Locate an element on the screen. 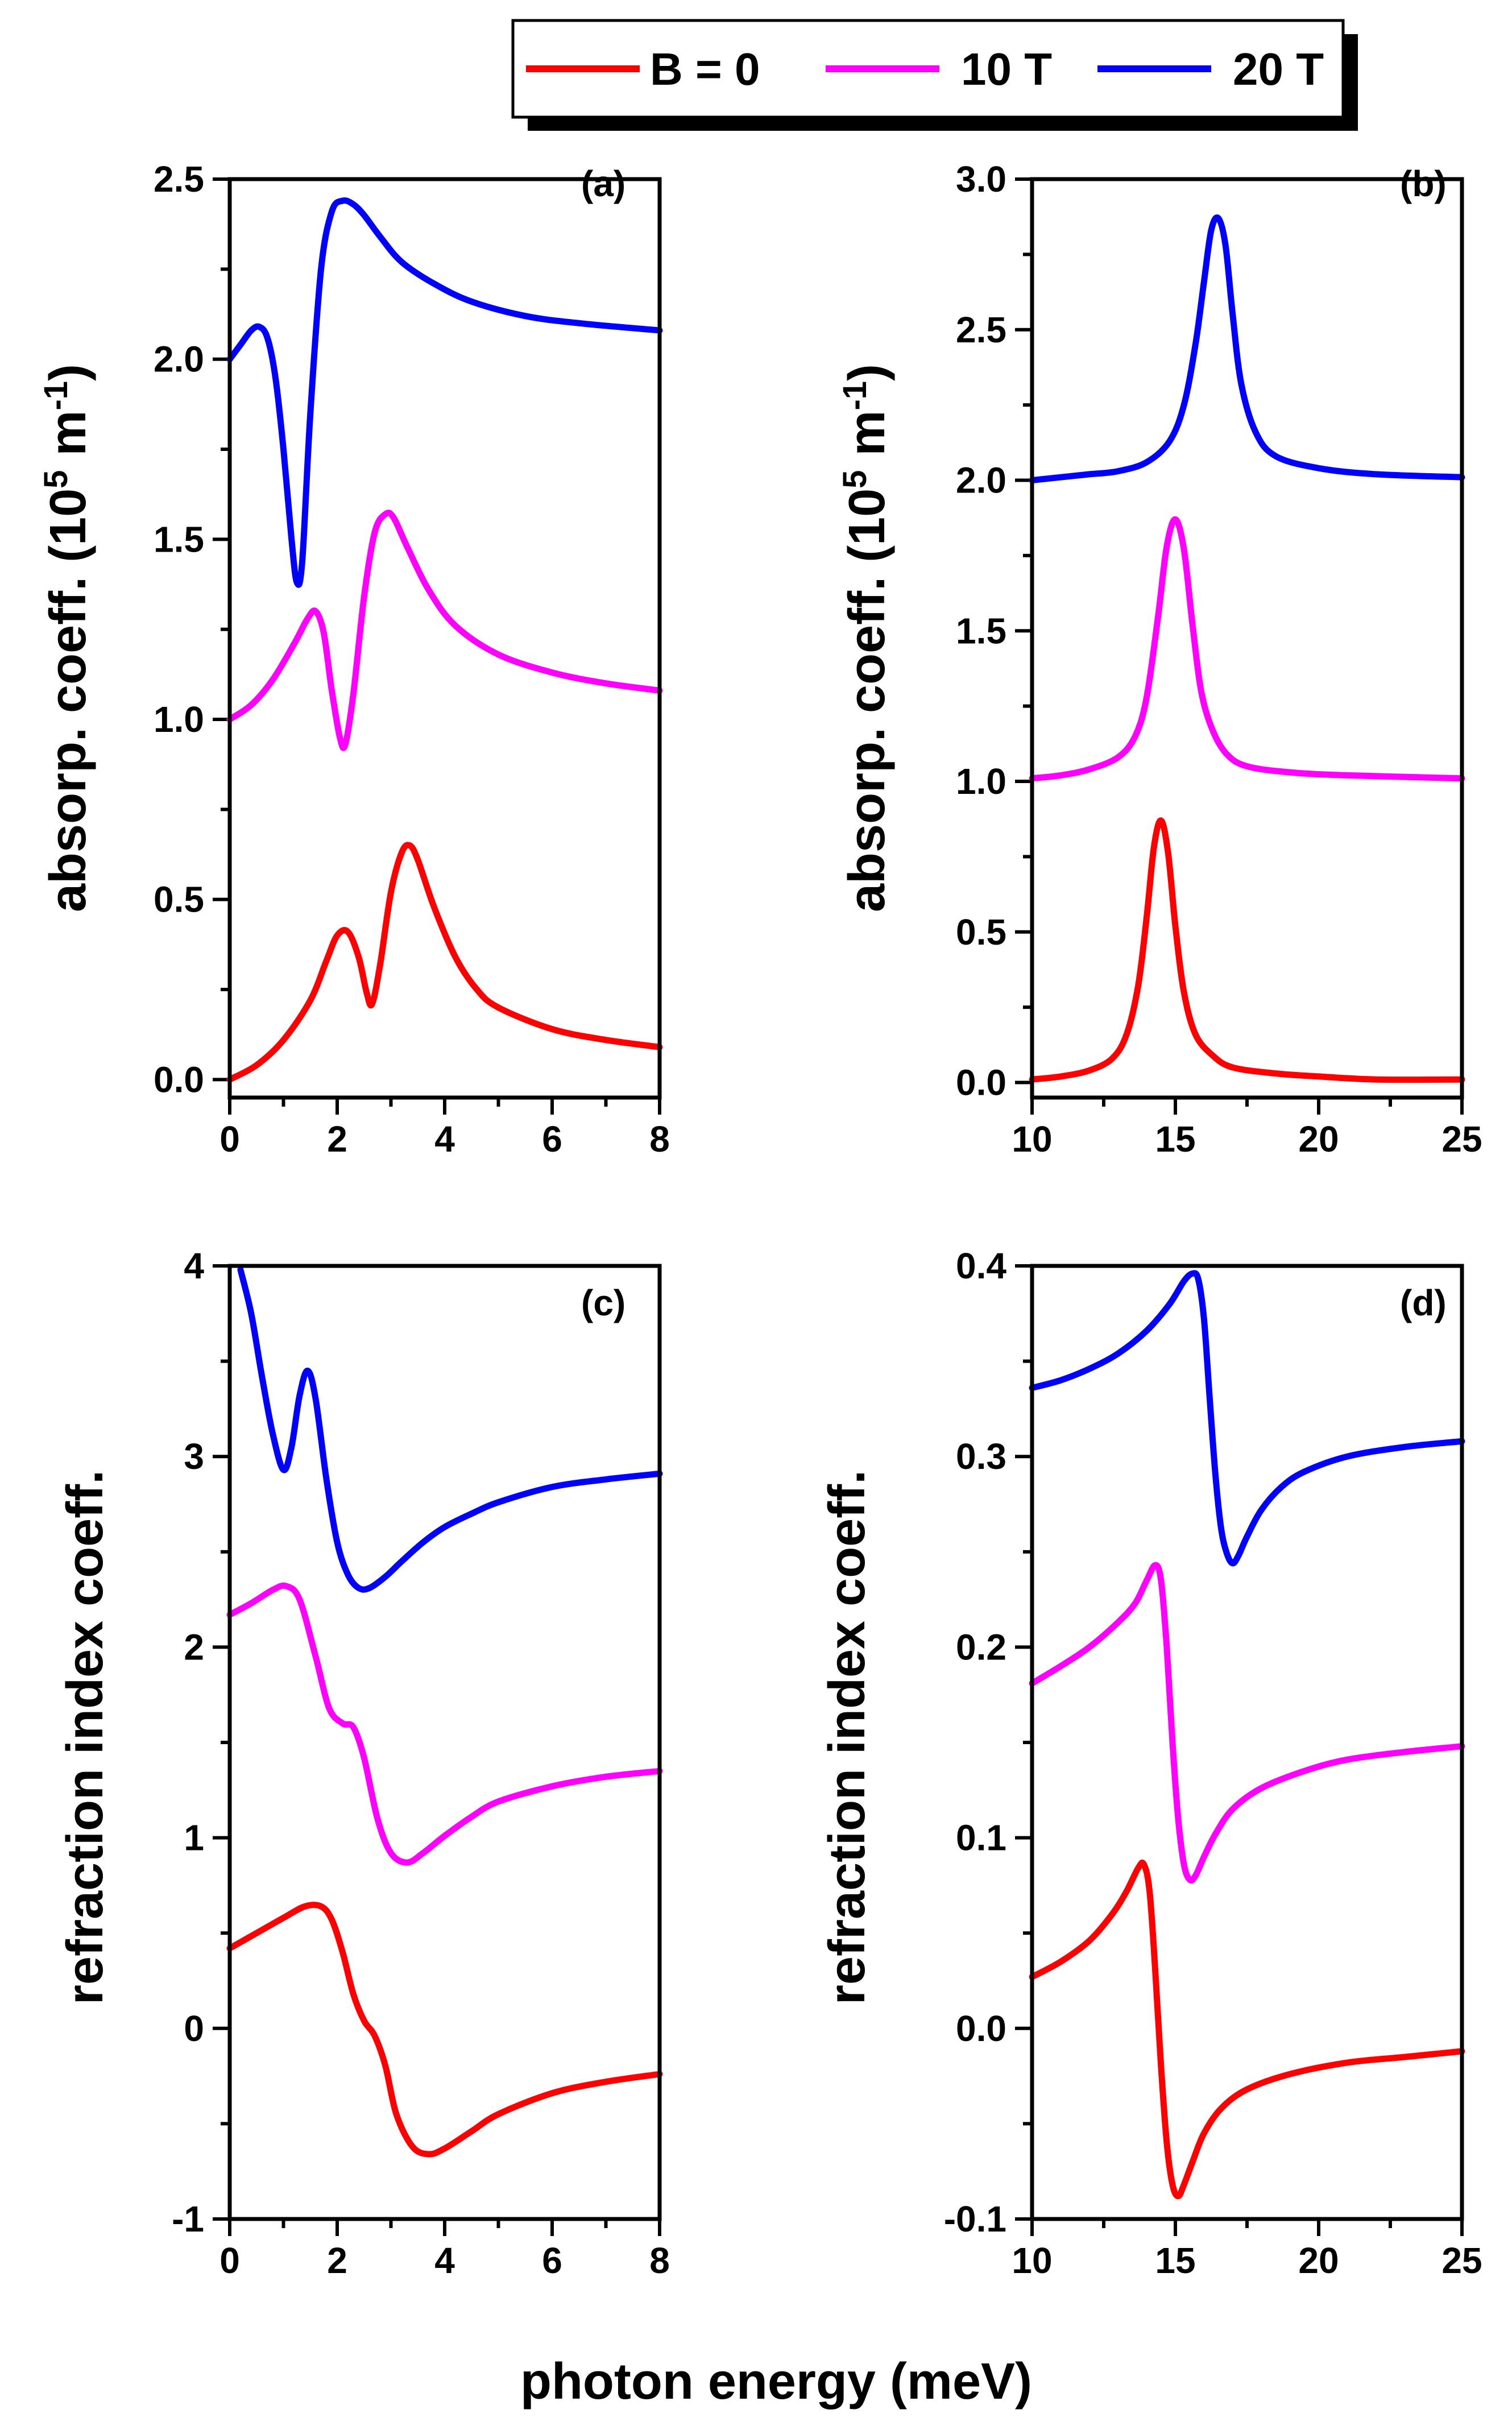  panel-c-ytick-label: 3 is located at coordinates (194, 1456).